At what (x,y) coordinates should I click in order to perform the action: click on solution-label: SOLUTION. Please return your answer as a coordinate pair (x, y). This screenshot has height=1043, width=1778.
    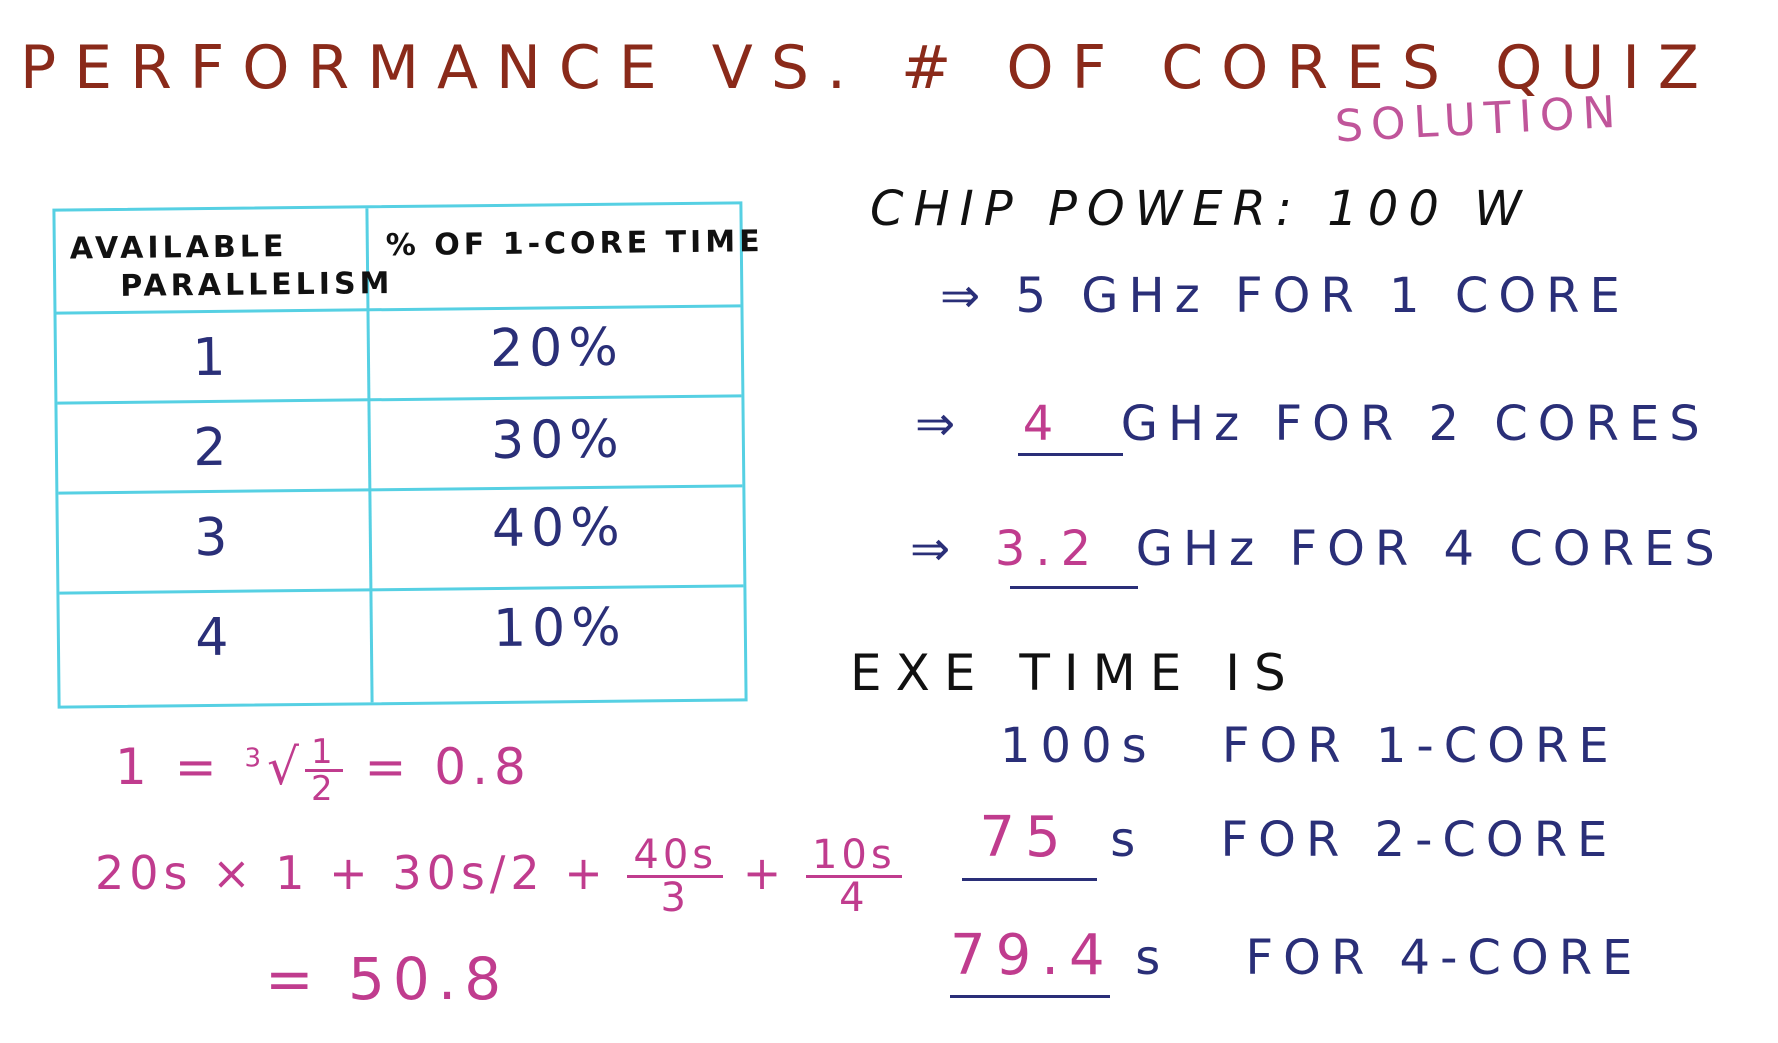
    Looking at the image, I should click on (1479, 119).